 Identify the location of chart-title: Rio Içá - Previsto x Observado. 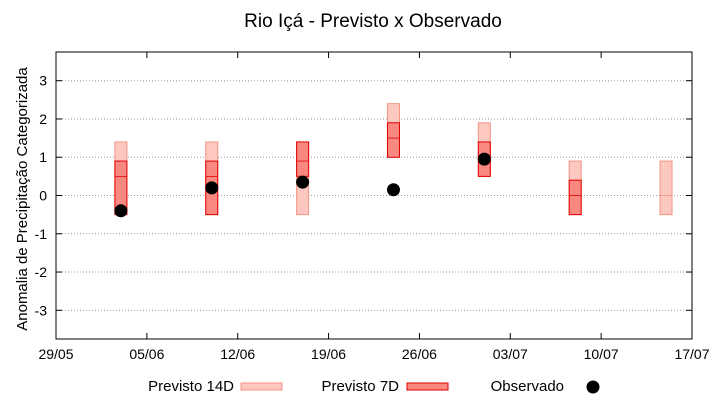
(373, 21).